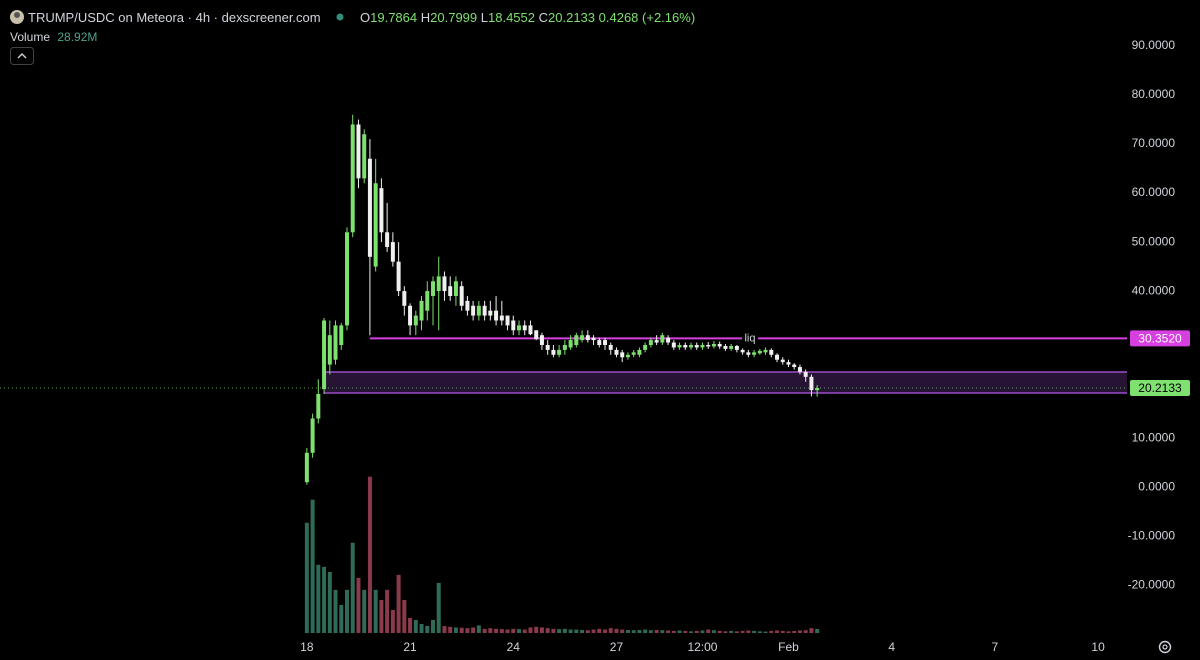  Describe the element at coordinates (618, 17) in the screenshot. I see `change-value: 0.4268` at that location.